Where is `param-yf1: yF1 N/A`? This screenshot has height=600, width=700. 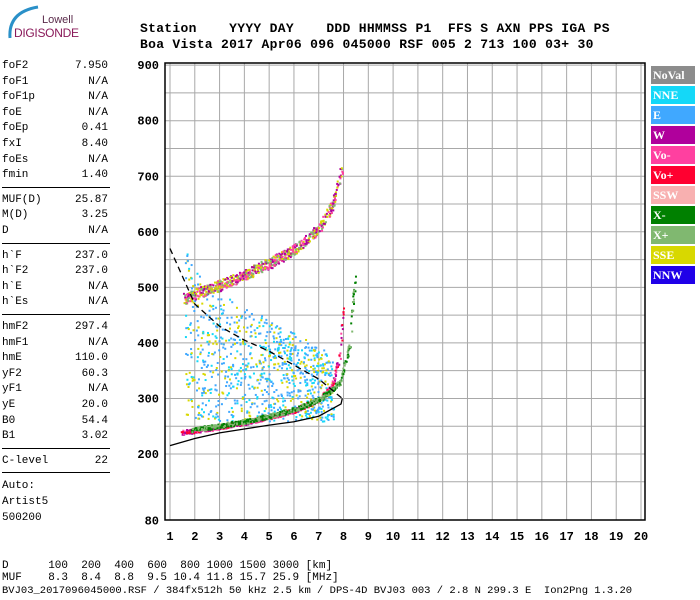
param-yf1: yF1 N/A is located at coordinates (55, 390).